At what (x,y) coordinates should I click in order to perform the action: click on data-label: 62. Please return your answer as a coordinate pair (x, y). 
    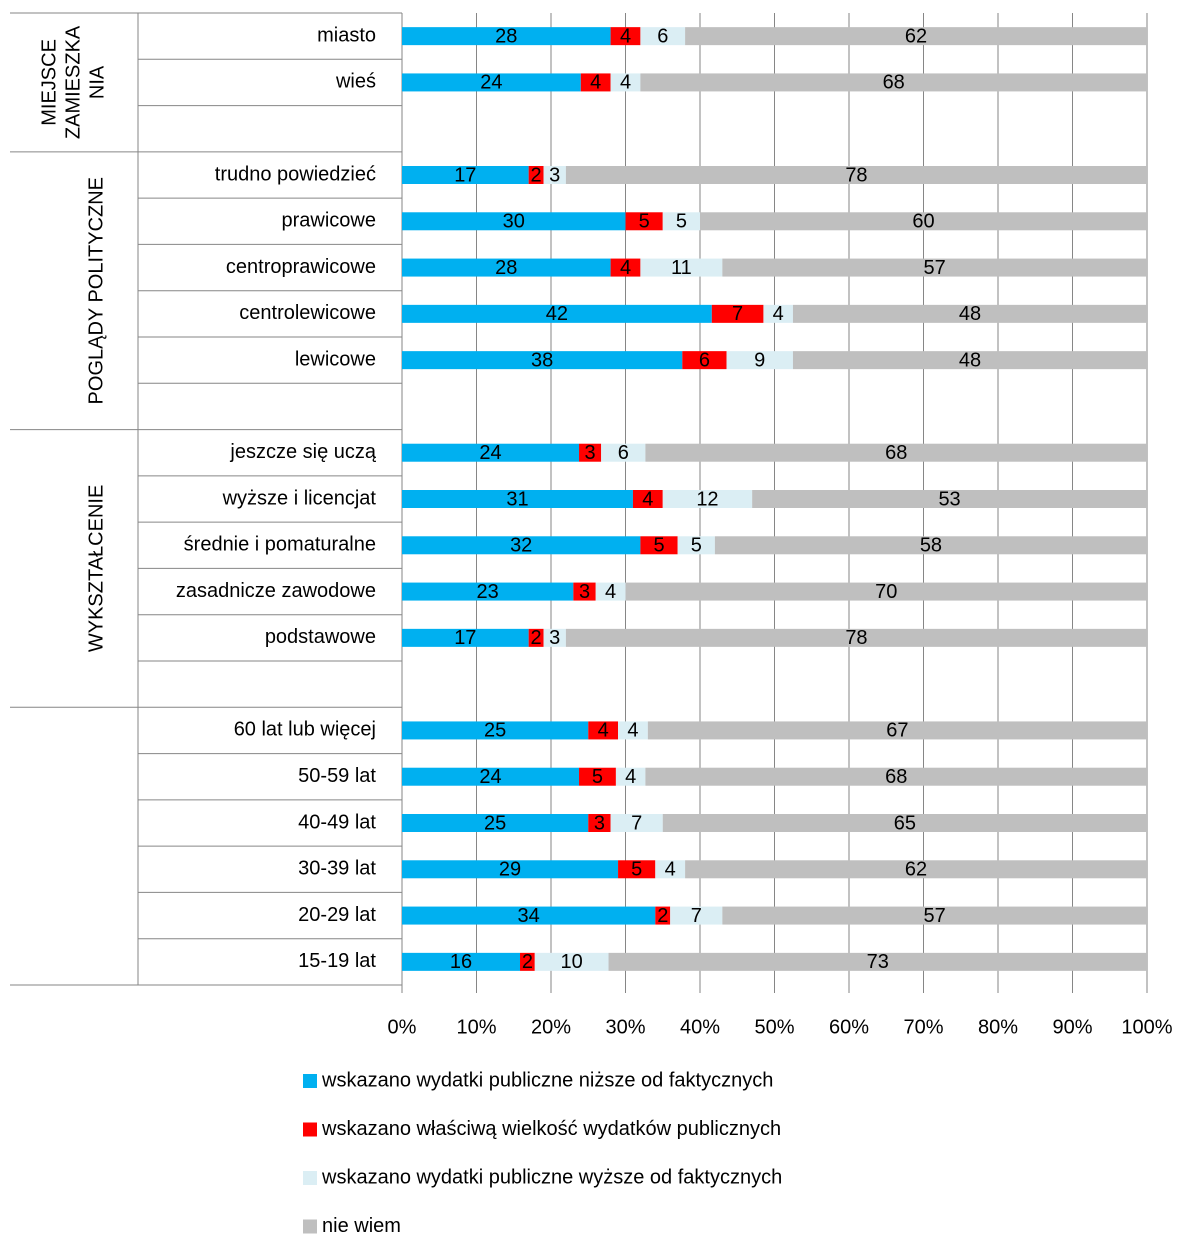
    Looking at the image, I should click on (916, 36).